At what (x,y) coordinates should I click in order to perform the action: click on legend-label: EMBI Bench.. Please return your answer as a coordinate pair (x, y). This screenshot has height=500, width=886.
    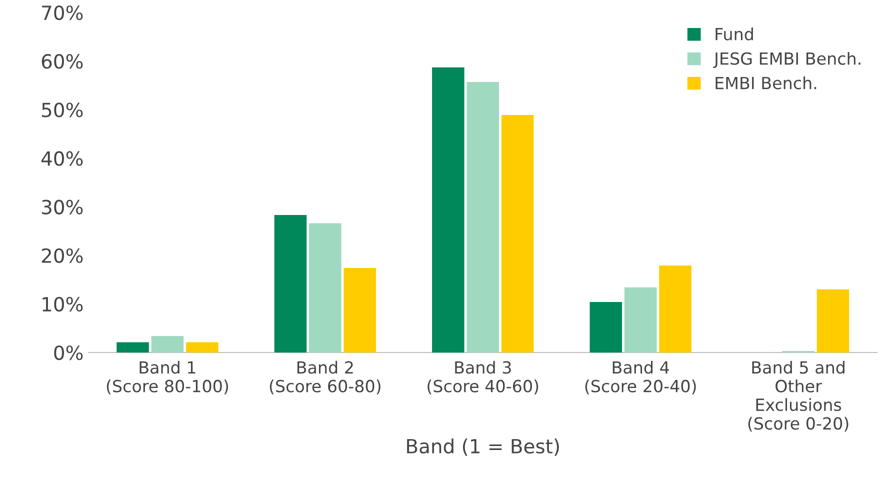
    Looking at the image, I should click on (766, 83).